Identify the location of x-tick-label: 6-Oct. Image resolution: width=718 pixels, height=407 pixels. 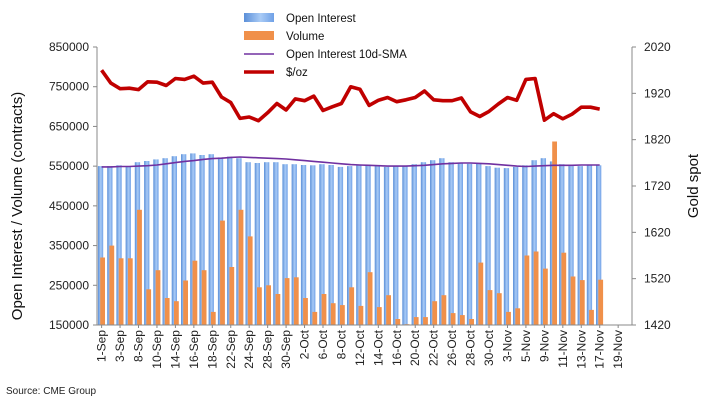
(323, 344).